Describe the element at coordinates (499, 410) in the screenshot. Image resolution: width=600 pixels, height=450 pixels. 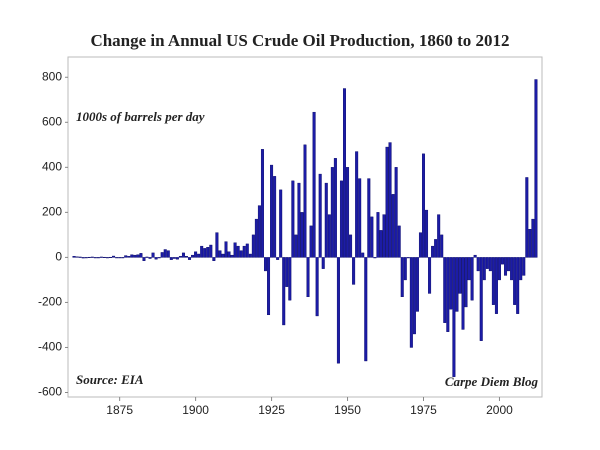
I see `x-tick-label: 2000` at that location.